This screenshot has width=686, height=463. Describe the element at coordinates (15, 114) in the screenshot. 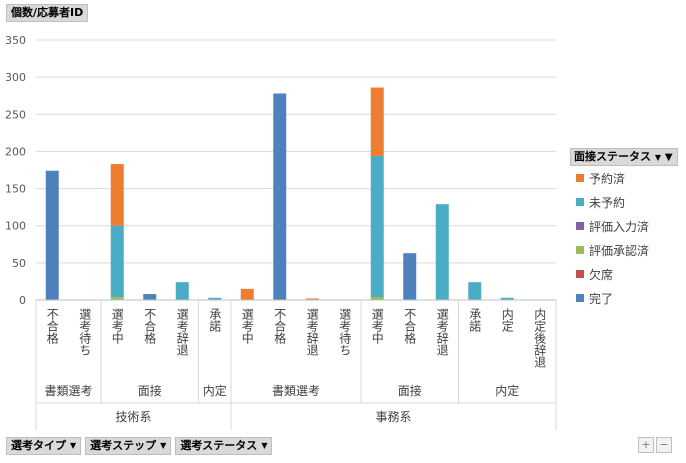

I see `y-tick-label: 250` at that location.